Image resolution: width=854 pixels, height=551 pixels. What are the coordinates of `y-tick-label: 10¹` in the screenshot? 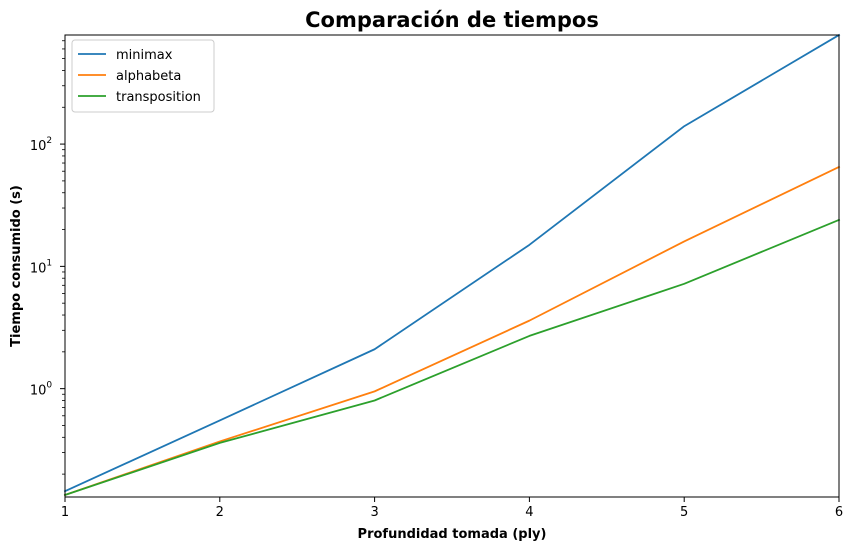 It's located at (41, 267).